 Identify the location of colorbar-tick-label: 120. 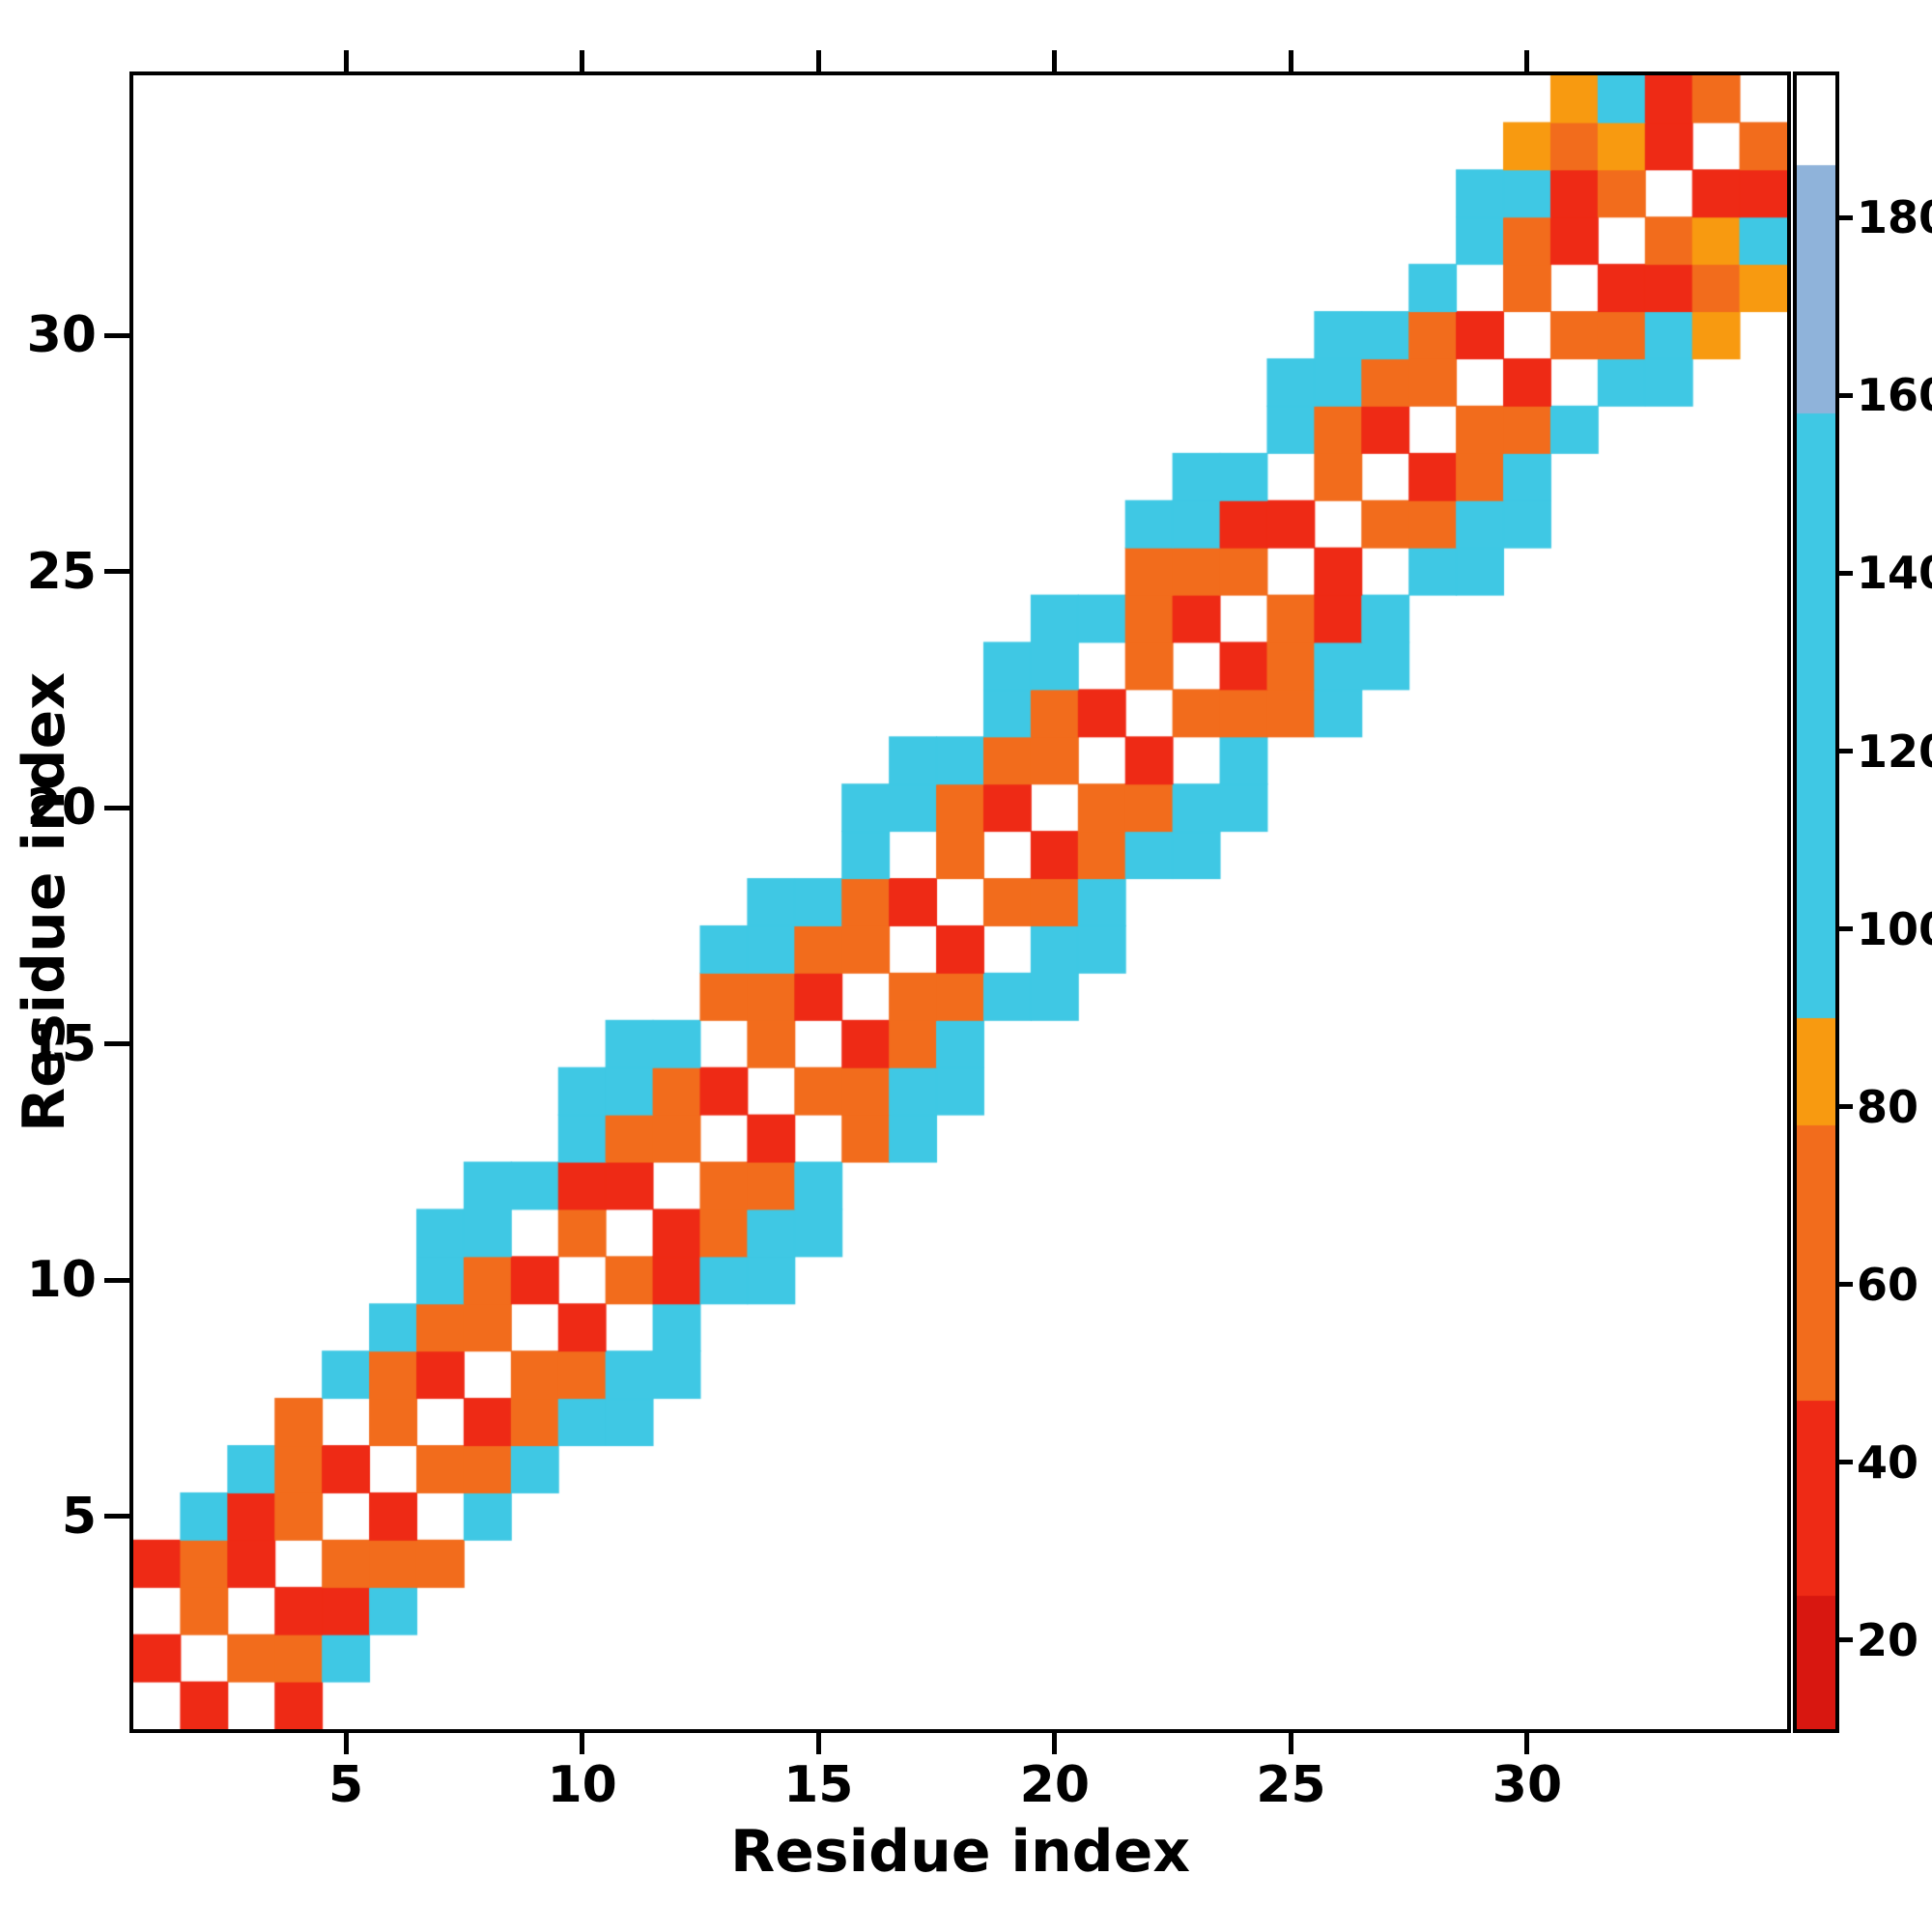
(1894, 751).